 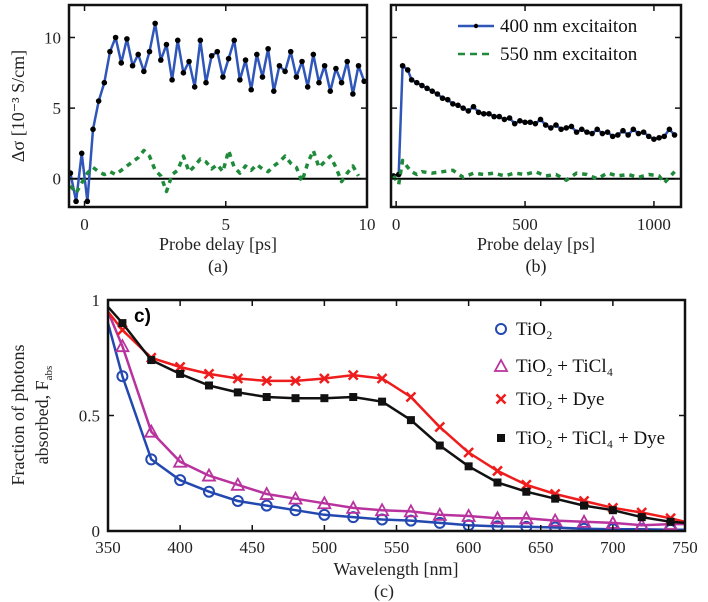 What do you see at coordinates (685, 547) in the screenshot?
I see `x-tick-label: 750` at bounding box center [685, 547].